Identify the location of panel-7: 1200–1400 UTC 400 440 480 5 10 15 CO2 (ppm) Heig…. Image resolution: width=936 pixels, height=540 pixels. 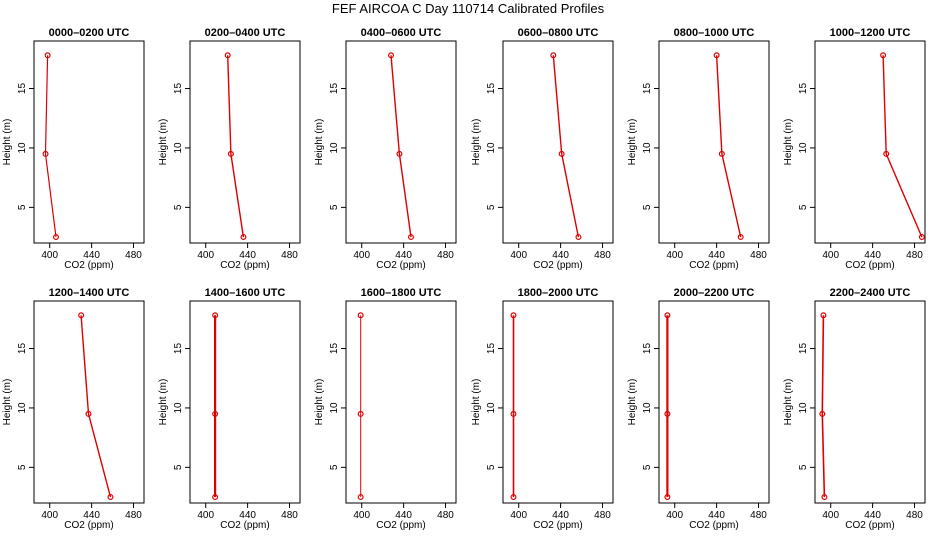
(73, 409).